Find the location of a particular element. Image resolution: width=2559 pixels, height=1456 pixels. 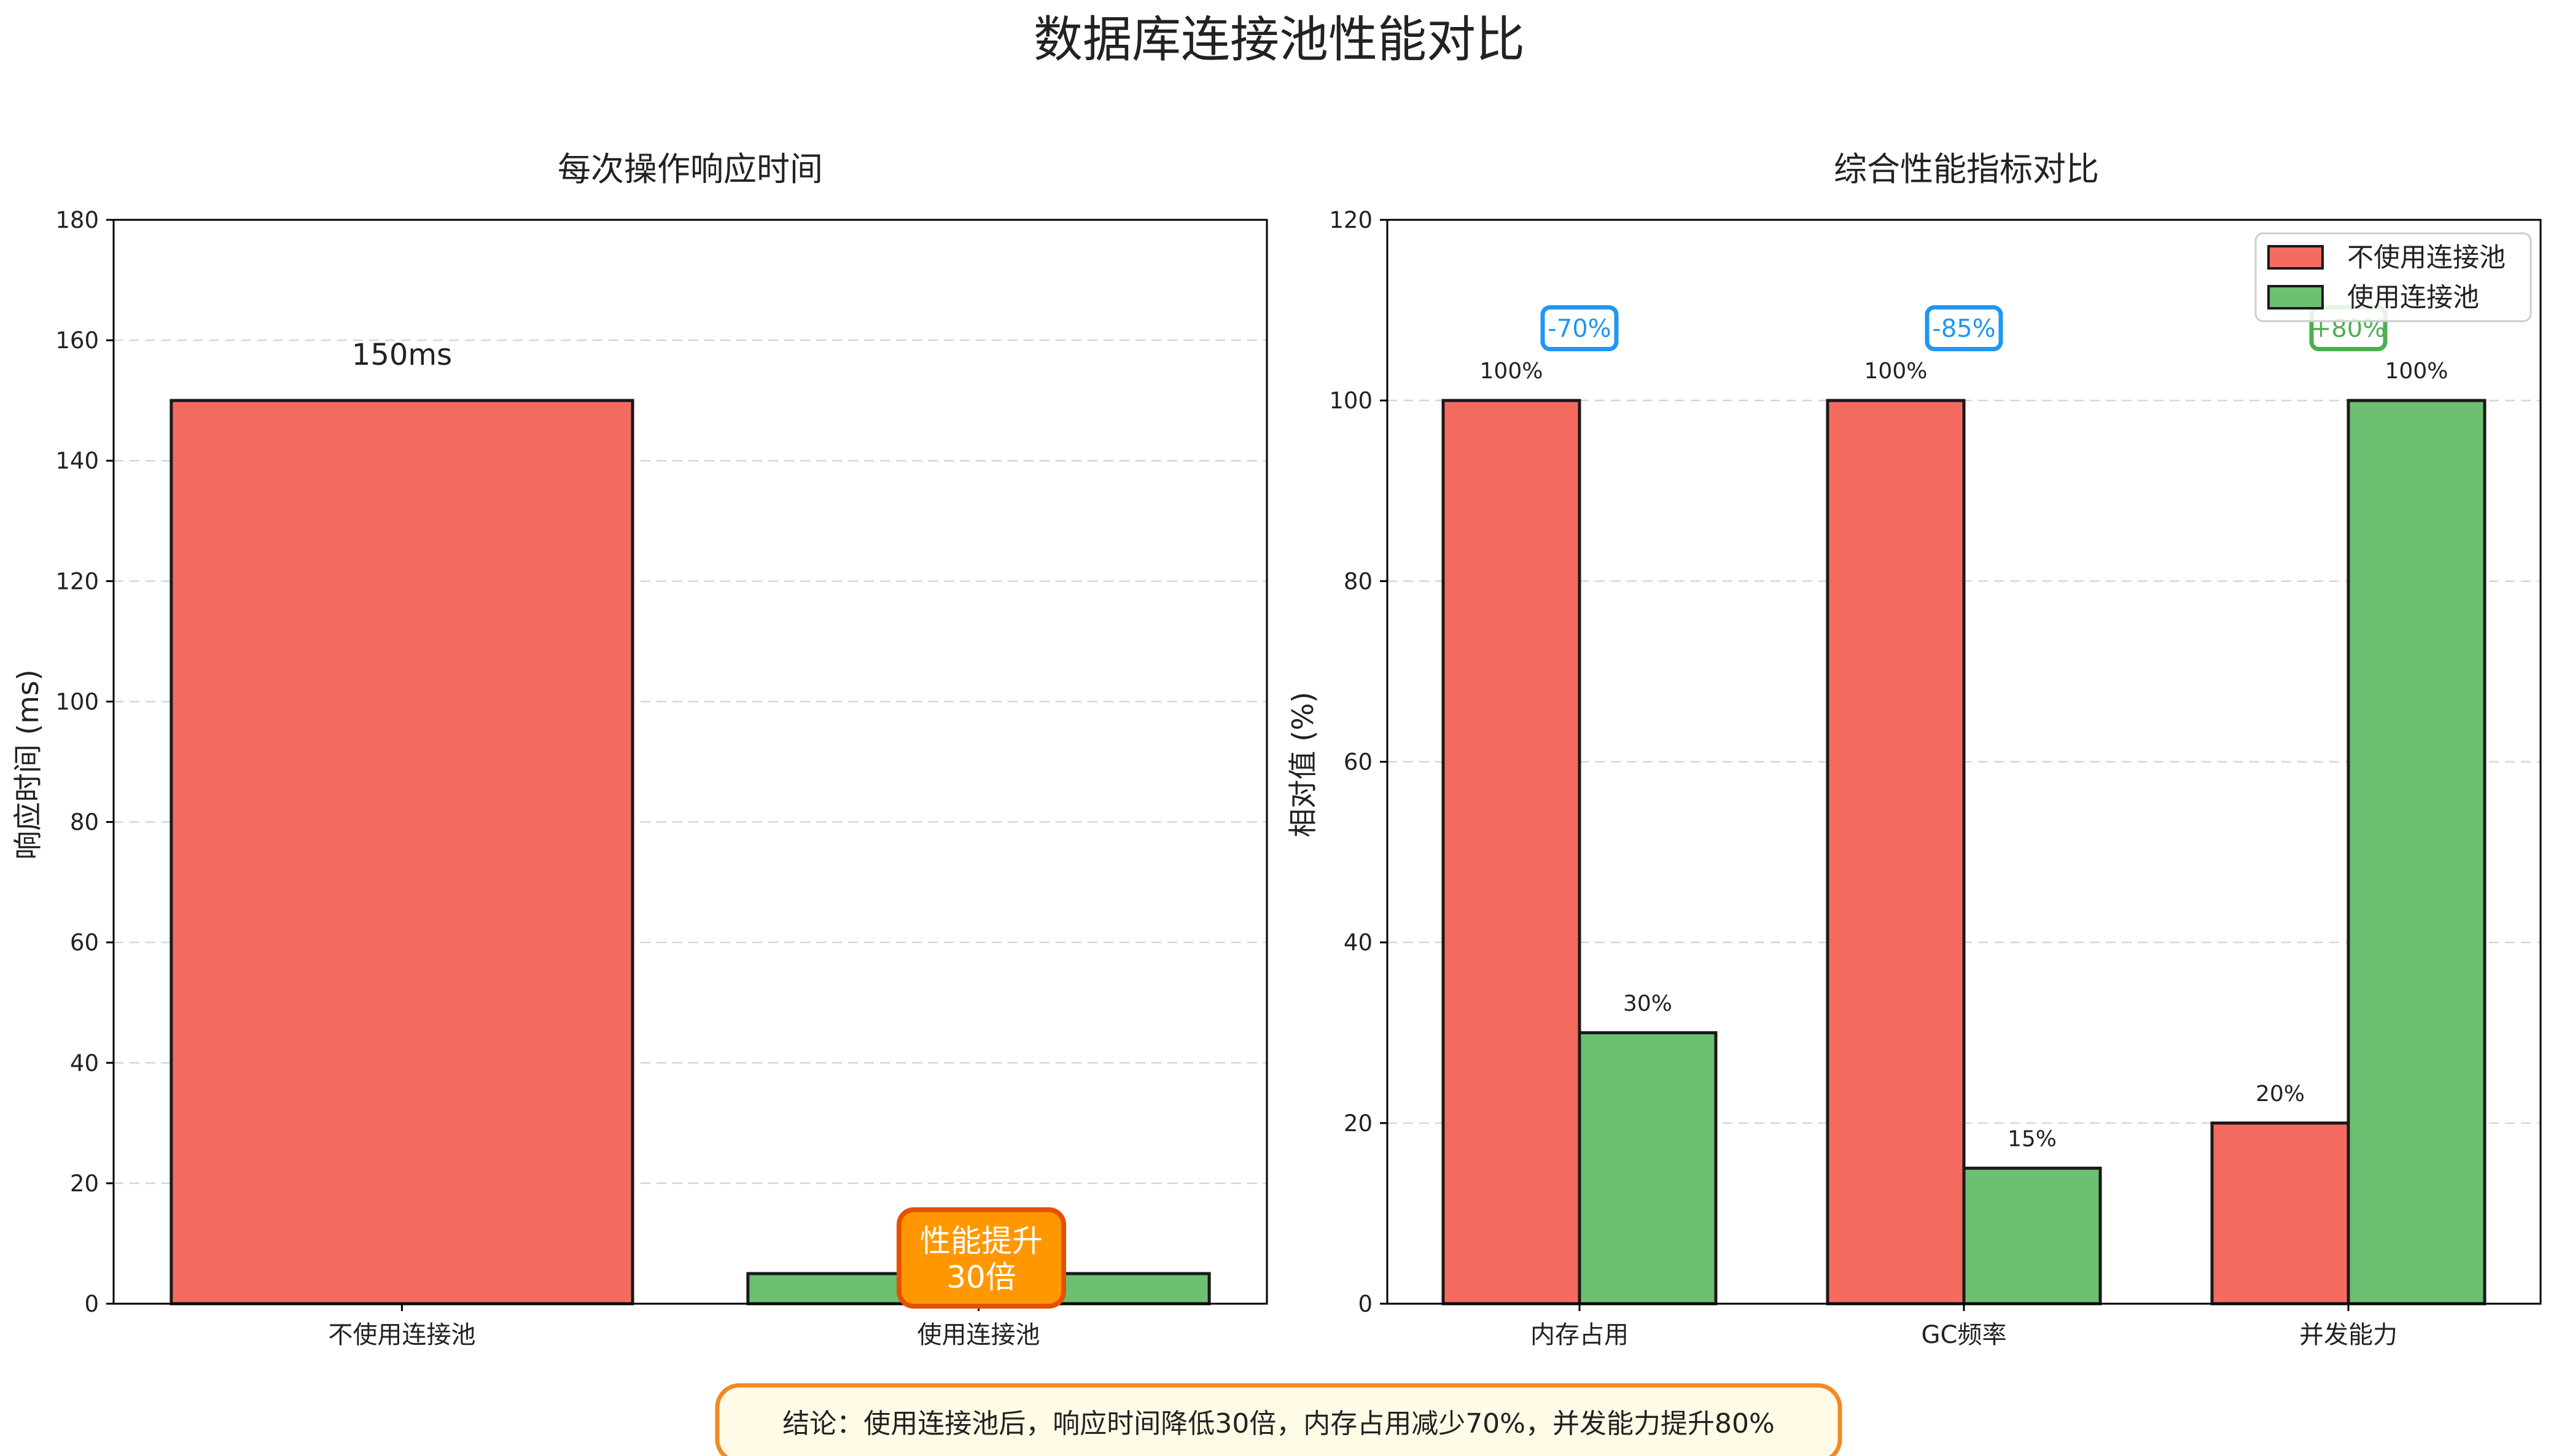

legend-swatch-with-pool is located at coordinates (2295, 297).